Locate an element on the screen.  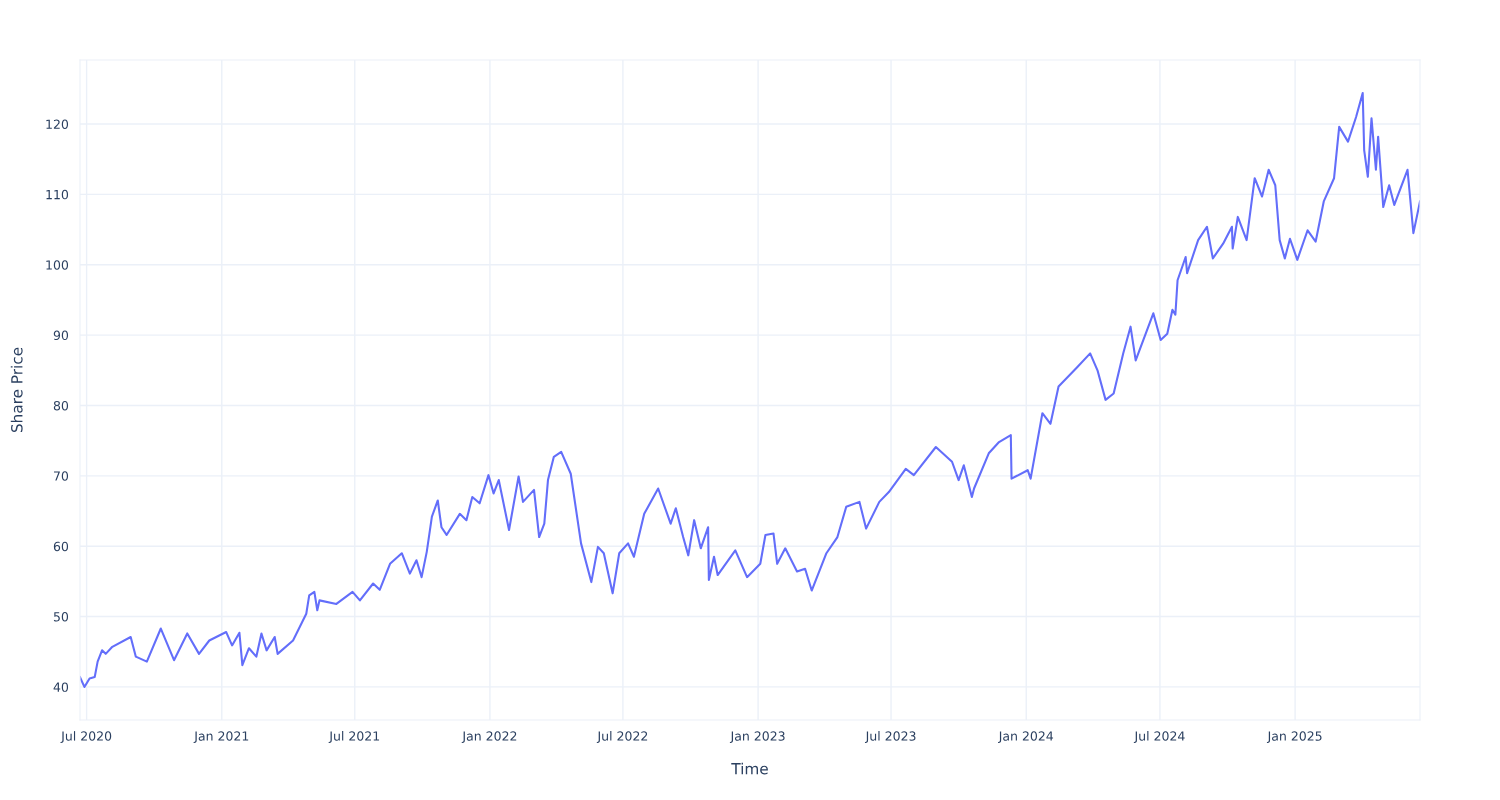
x-tick-label: Jul 2022 is located at coordinates (622, 737).